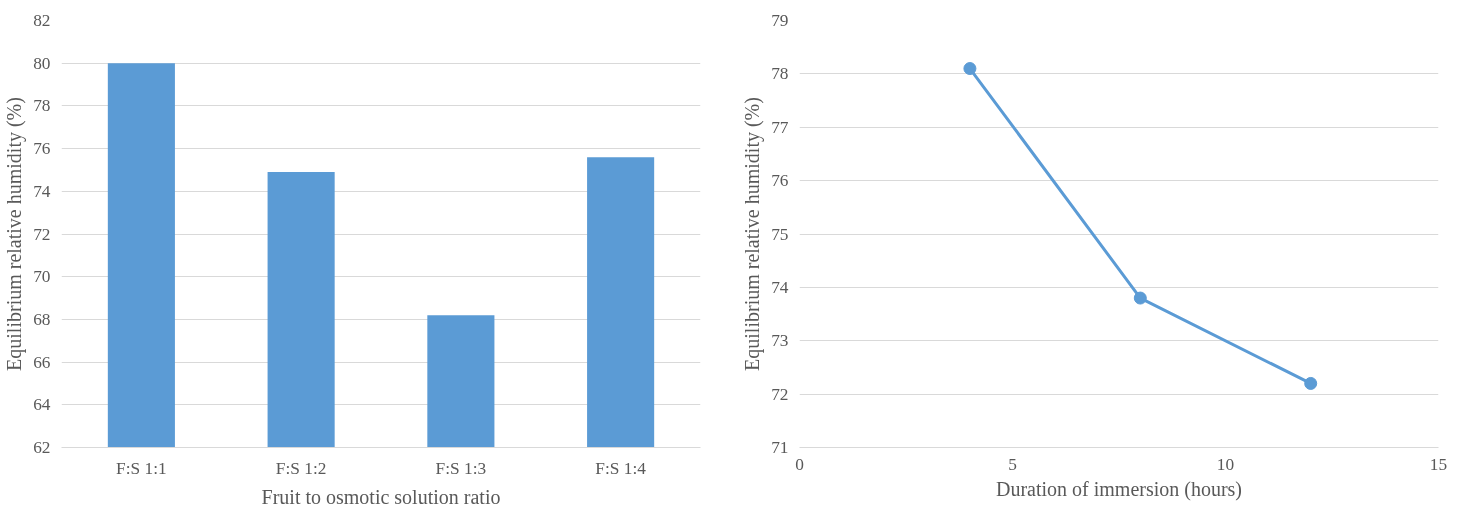 This screenshot has width=1475, height=519. Describe the element at coordinates (42, 20) in the screenshot. I see `y-tick-label: 82` at that location.